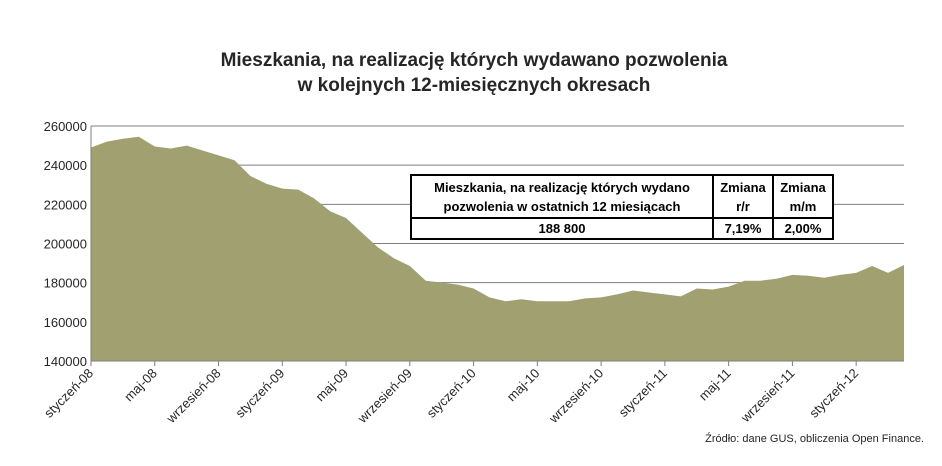 This screenshot has height=466, width=942. I want to click on y-tick-label: 180000, so click(65, 283).